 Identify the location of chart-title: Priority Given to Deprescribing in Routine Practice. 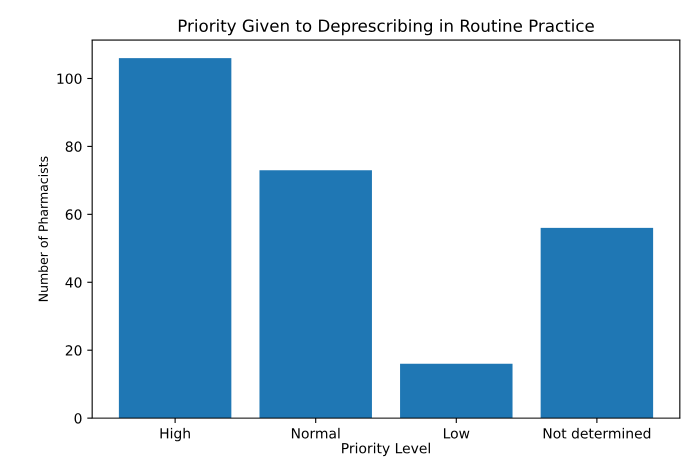
(386, 27).